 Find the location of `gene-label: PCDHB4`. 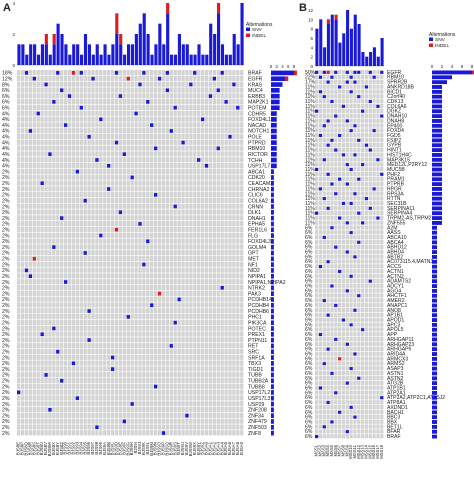

gene-label: PCDHB4 is located at coordinates (258, 306).